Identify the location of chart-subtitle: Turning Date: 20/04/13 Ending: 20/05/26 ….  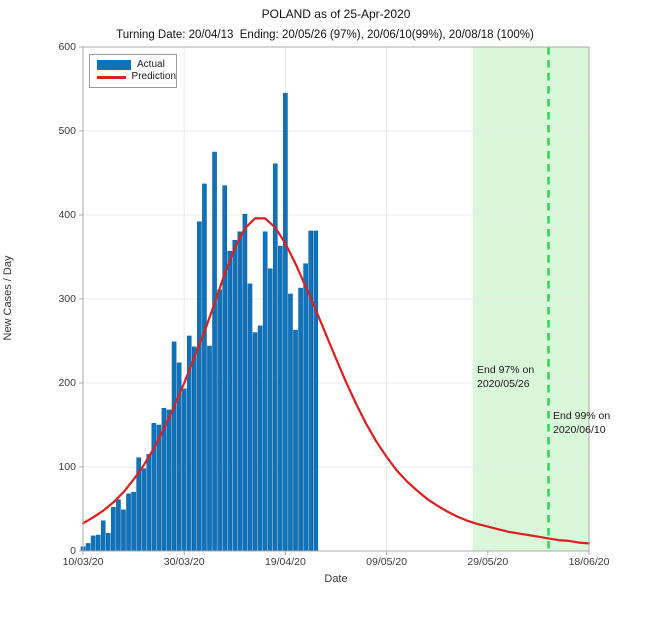
(325, 35).